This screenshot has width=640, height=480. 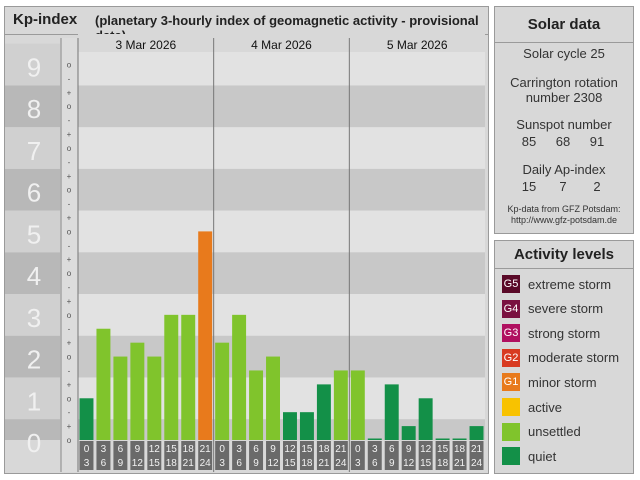 I want to click on legend-item: G4 severe storm, so click(x=552, y=309).